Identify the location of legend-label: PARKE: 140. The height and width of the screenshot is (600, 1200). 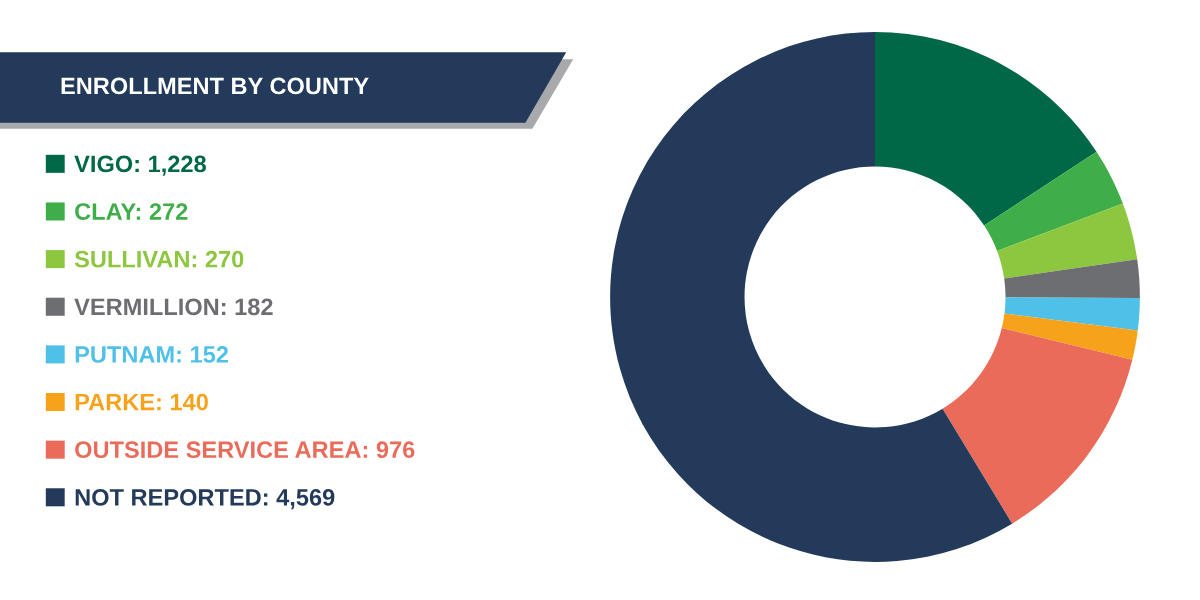
(141, 402).